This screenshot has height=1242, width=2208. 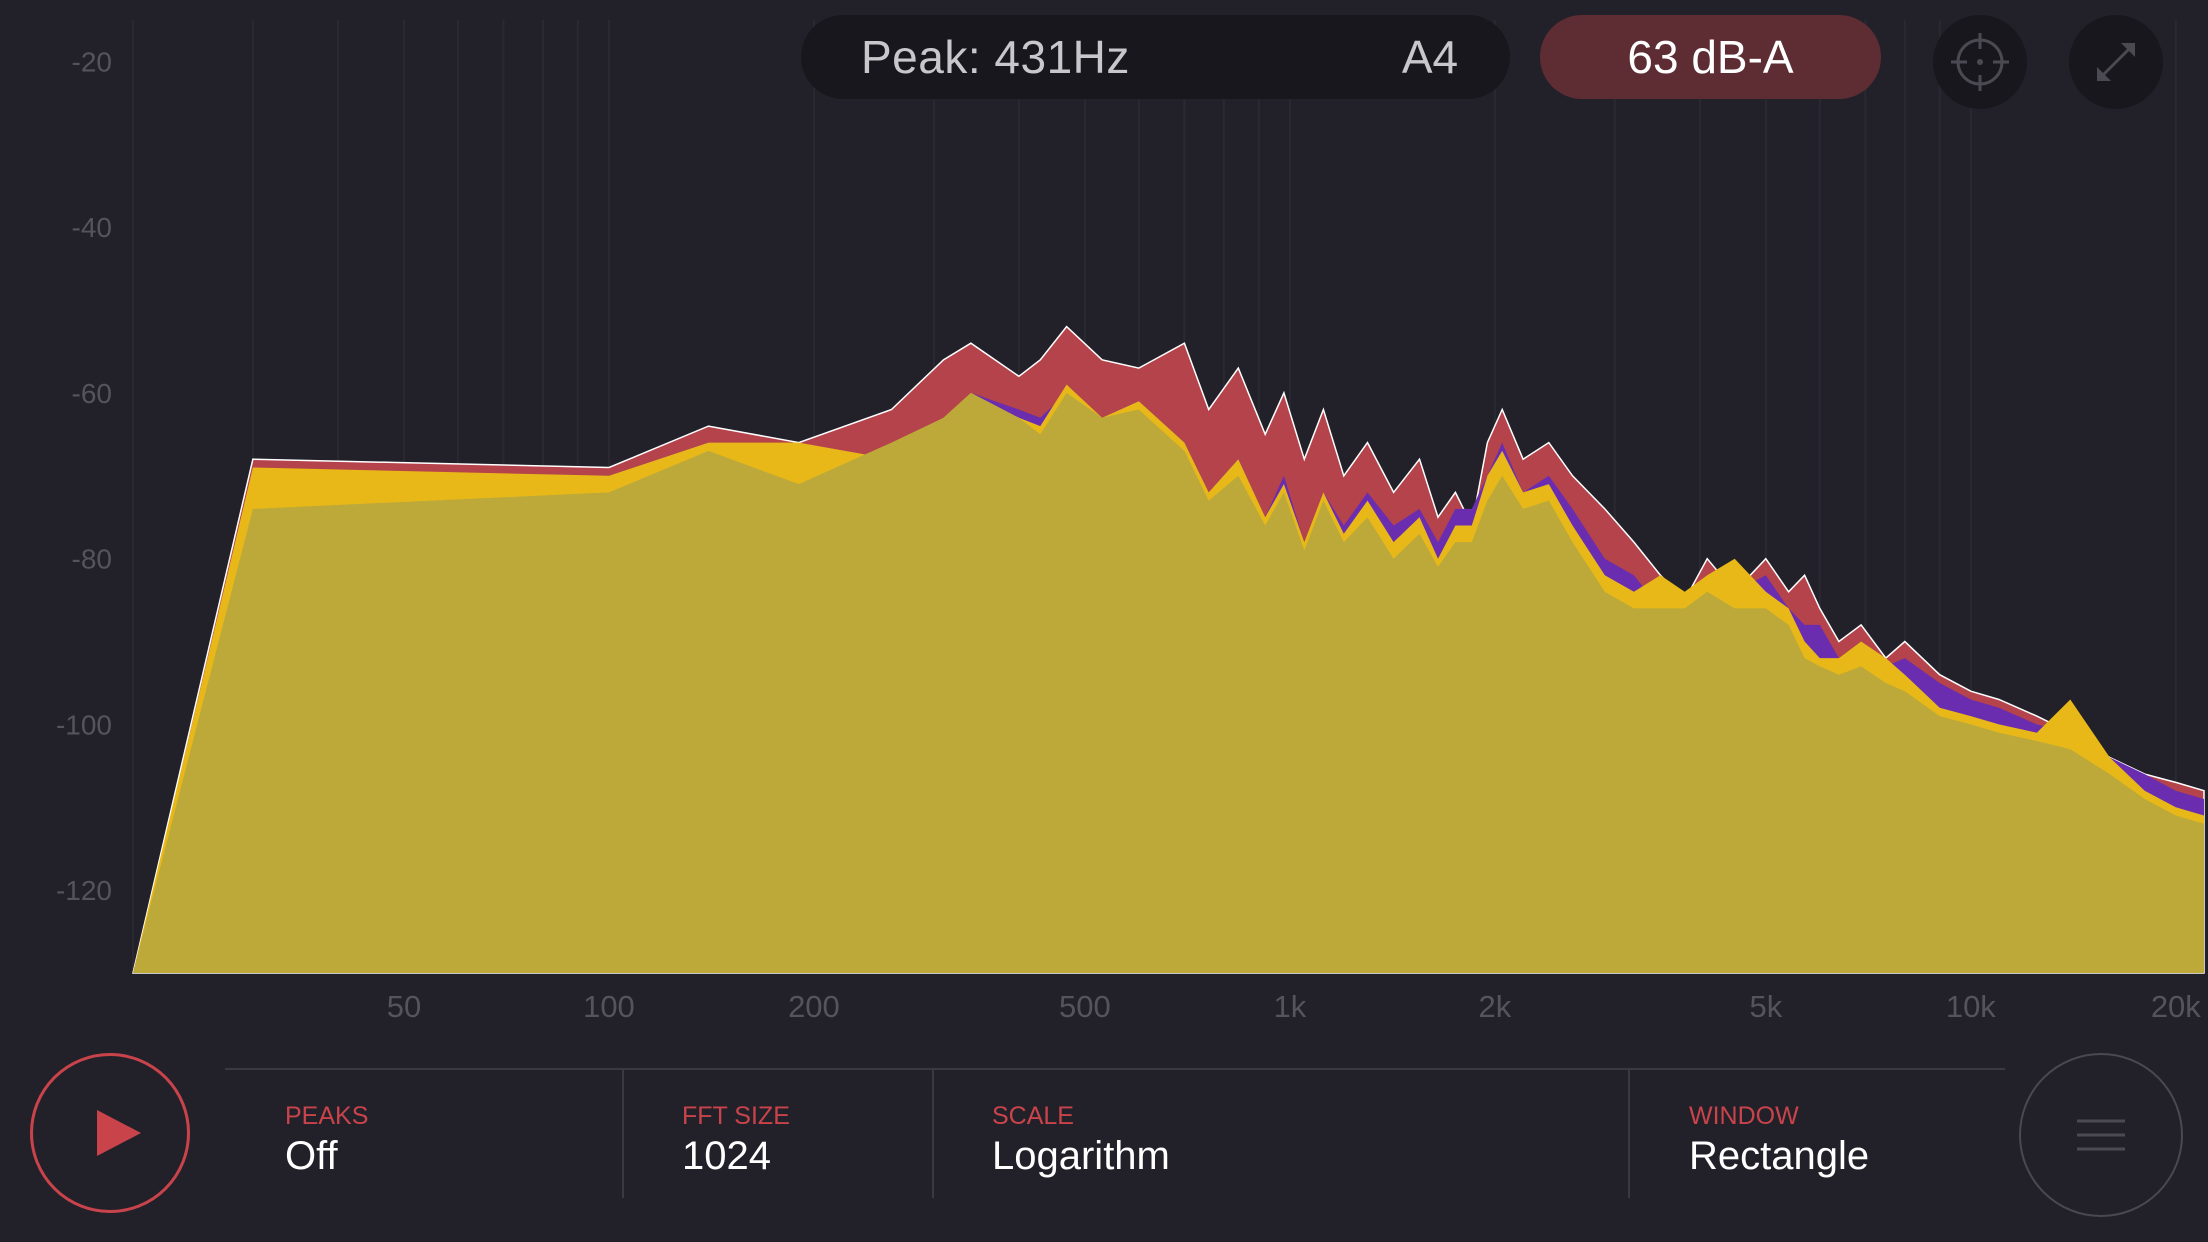 I want to click on crosshair-button, so click(x=1980, y=62).